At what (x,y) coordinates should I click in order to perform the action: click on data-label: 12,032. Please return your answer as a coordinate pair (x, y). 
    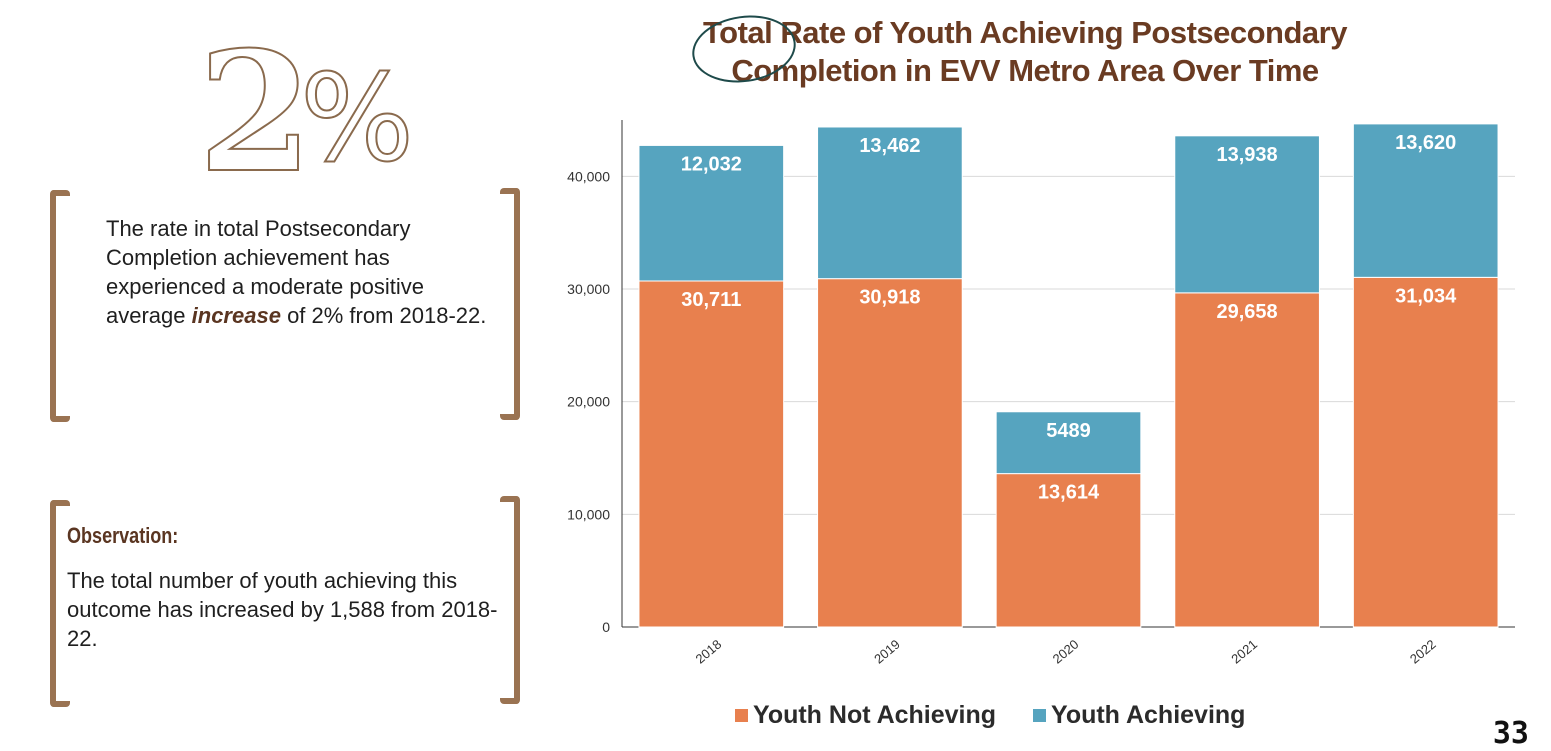
    Looking at the image, I should click on (711, 164).